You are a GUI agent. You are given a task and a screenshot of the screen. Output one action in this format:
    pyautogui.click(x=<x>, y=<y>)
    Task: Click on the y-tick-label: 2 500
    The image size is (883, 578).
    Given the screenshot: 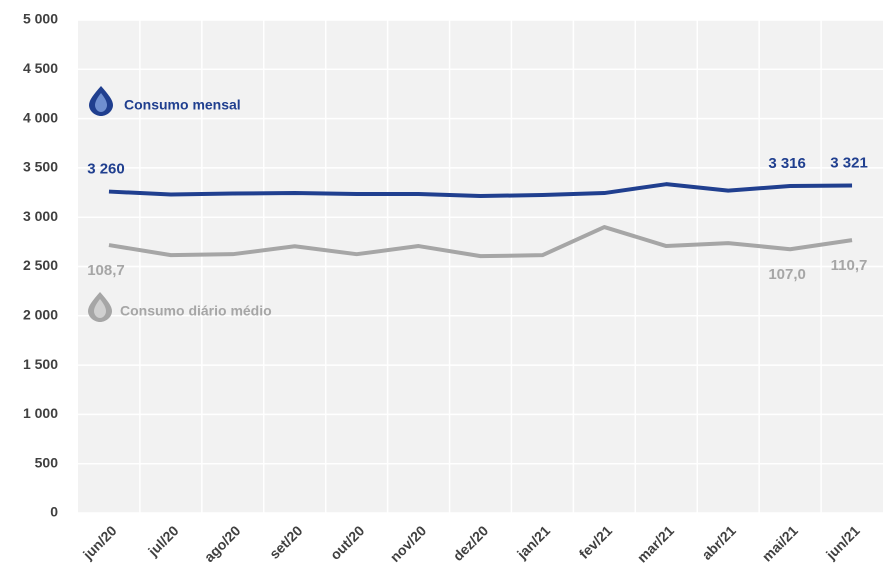 What is the action you would take?
    pyautogui.click(x=40, y=265)
    